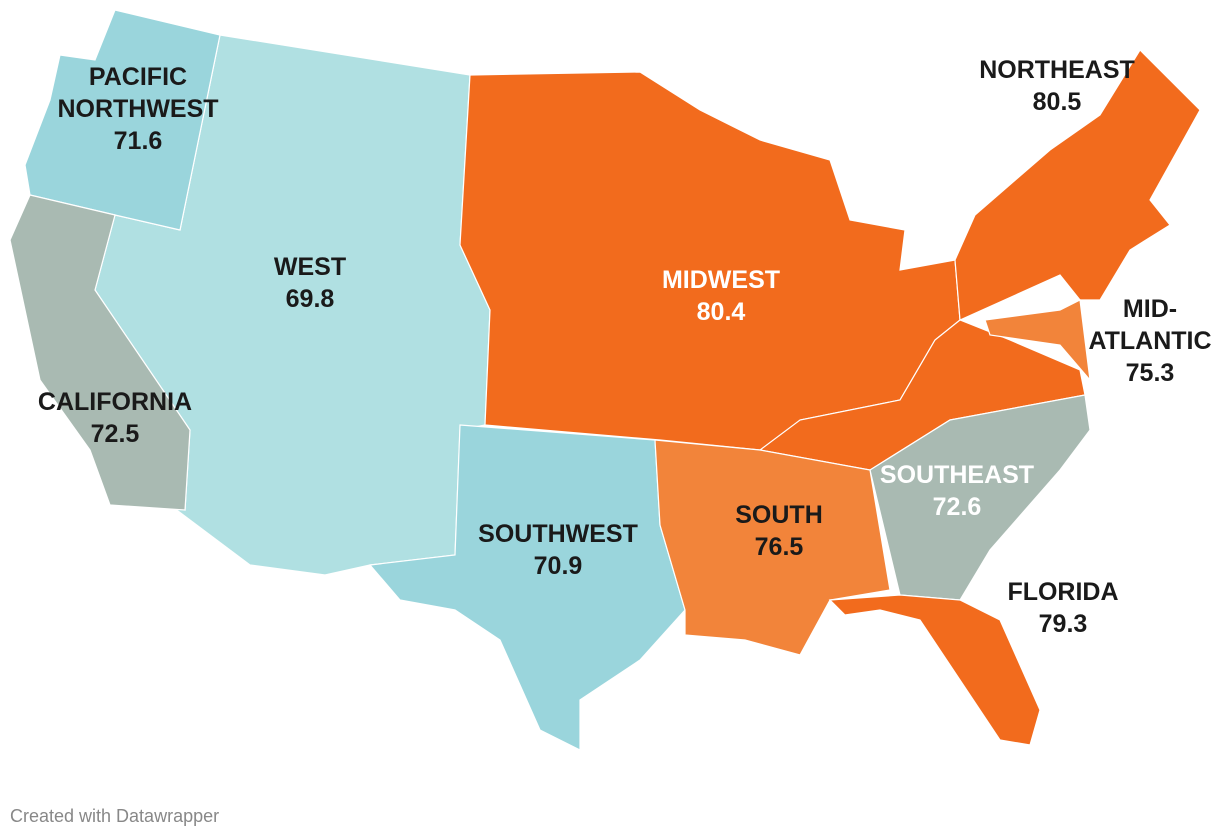 This screenshot has height=840, width=1220. Describe the element at coordinates (115, 434) in the screenshot. I see `region-value: 72.5` at that location.